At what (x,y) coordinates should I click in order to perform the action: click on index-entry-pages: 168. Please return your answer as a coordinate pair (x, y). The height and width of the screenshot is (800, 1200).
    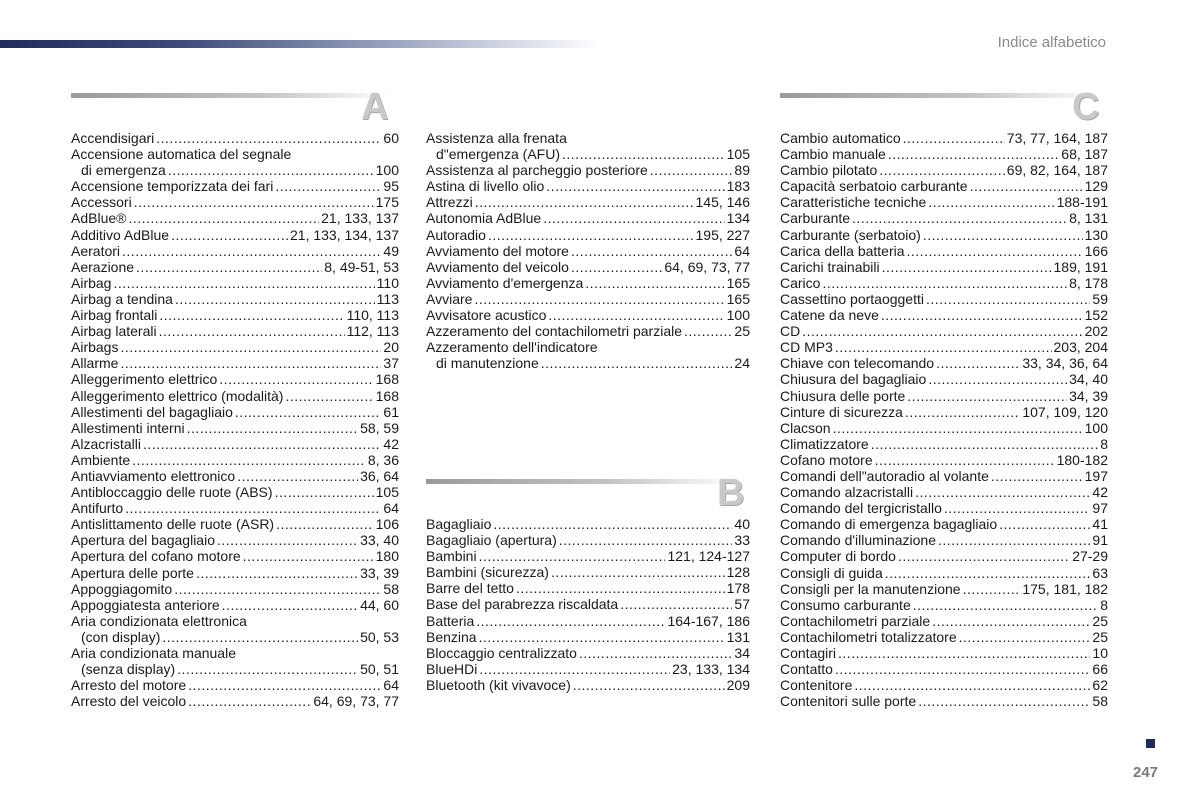
    Looking at the image, I should click on (387, 395).